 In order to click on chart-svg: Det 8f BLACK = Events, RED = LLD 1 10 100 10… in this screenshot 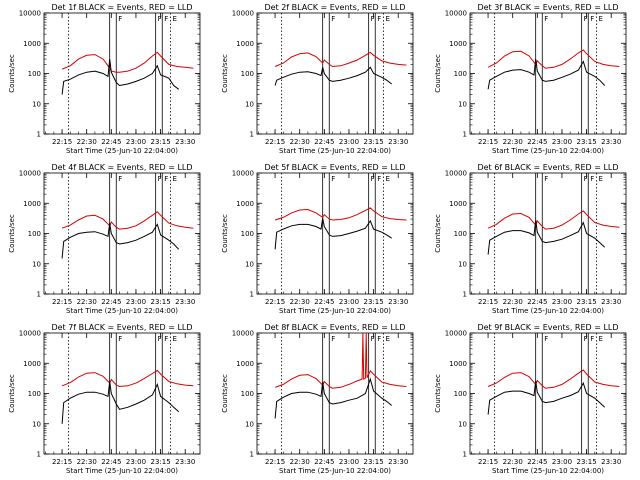, I will do `click(317, 399)`.